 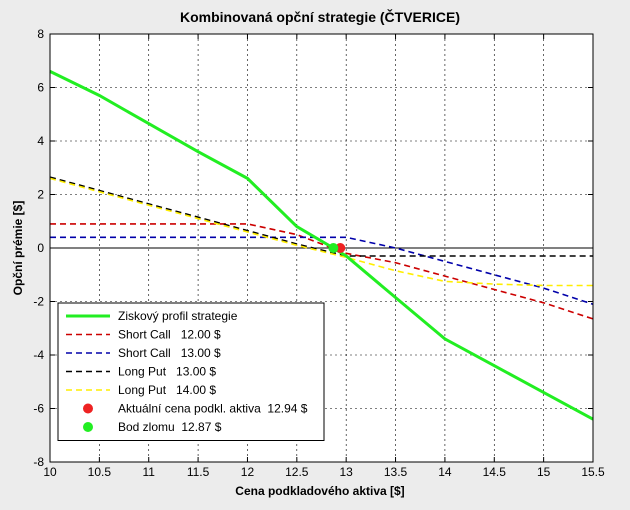 I want to click on legend-label-3: Long Put 13.00 $, so click(x=167, y=372).